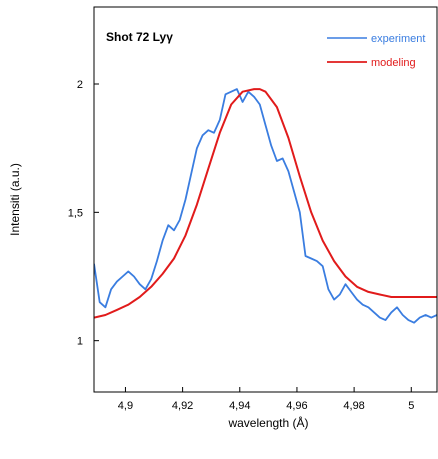  Describe the element at coordinates (267, 422) in the screenshot. I see `x-axis-title: wavelength (Å)` at that location.